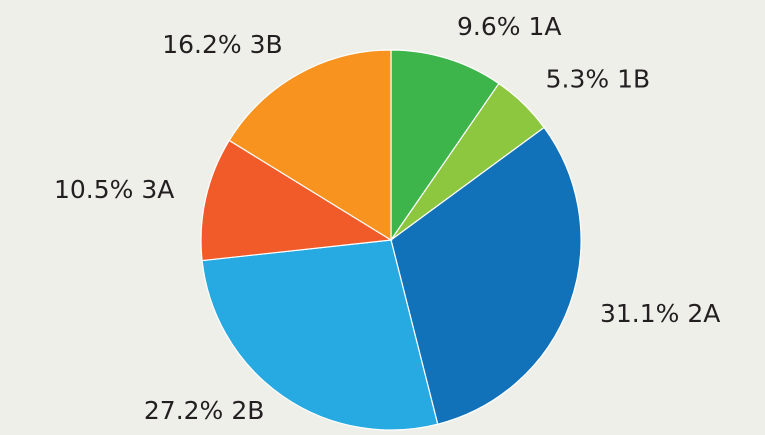 The image size is (765, 435). I want to click on slice-category-label: 2B, so click(247, 410).